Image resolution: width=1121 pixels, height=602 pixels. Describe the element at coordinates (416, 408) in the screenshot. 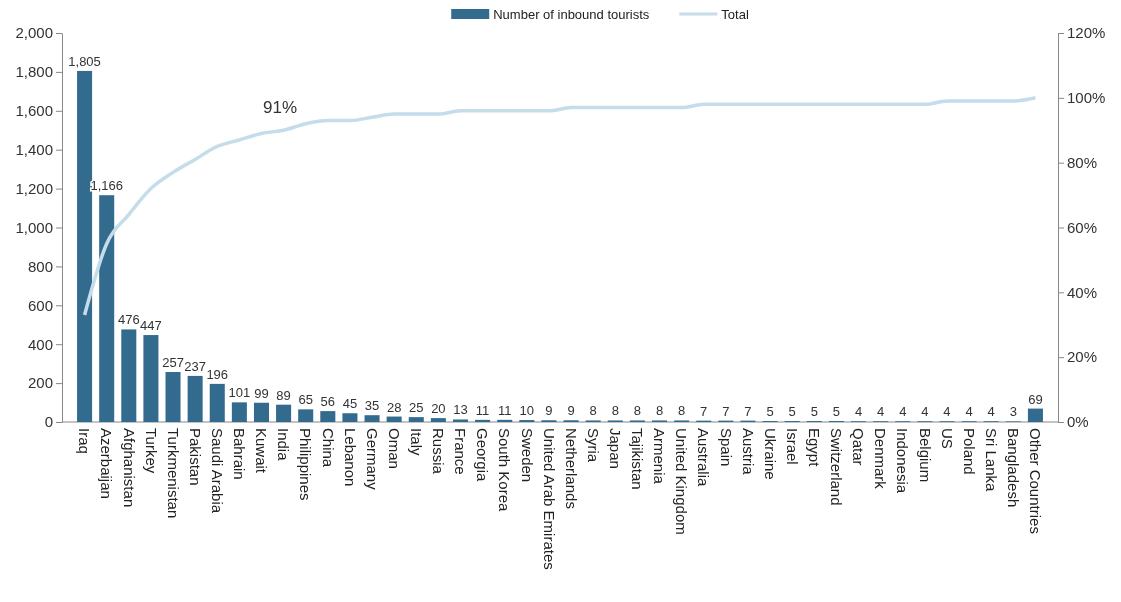

I see `data-label: 25` at that location.